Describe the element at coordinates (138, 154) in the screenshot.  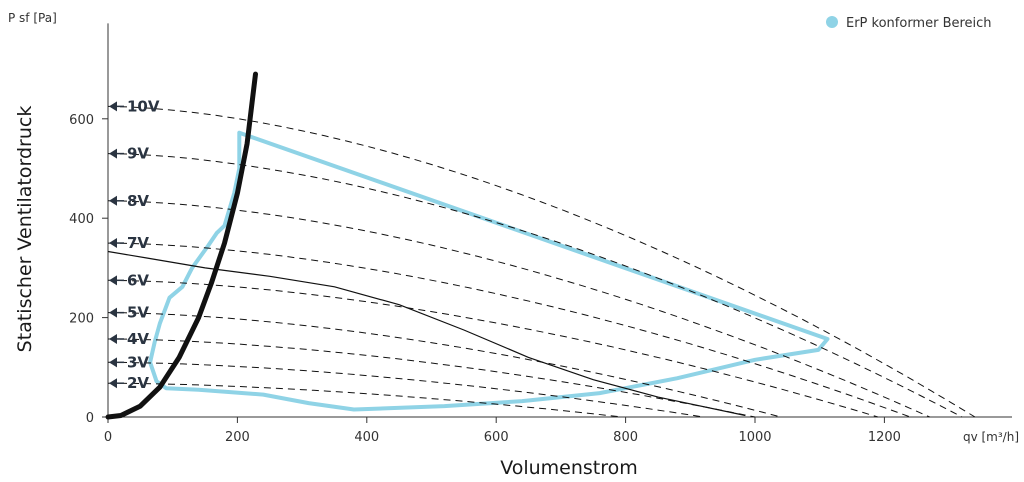
I see `voltage-label: 9V` at that location.